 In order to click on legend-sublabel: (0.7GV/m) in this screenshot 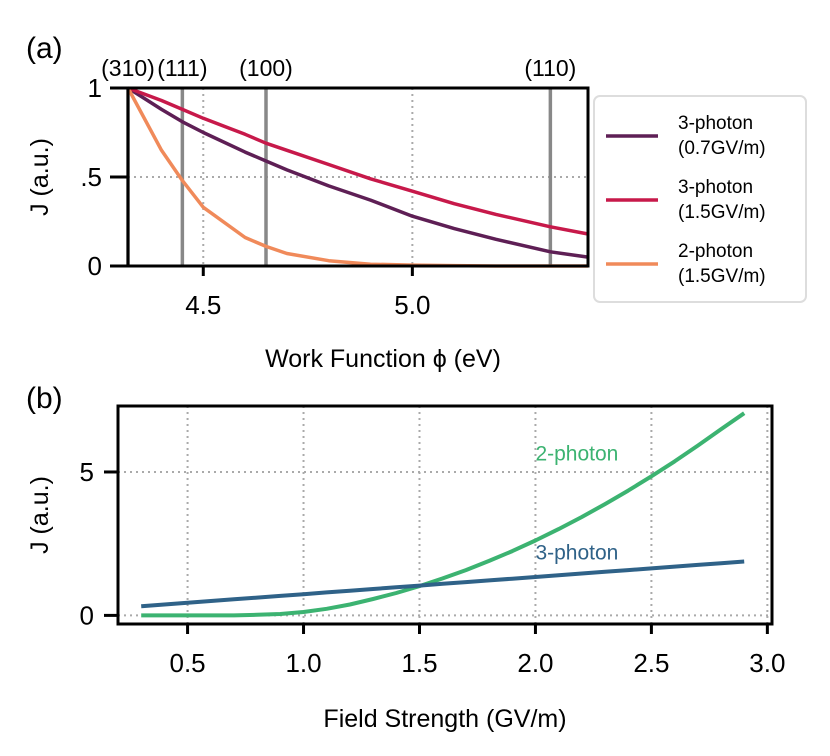, I will do `click(722, 148)`.